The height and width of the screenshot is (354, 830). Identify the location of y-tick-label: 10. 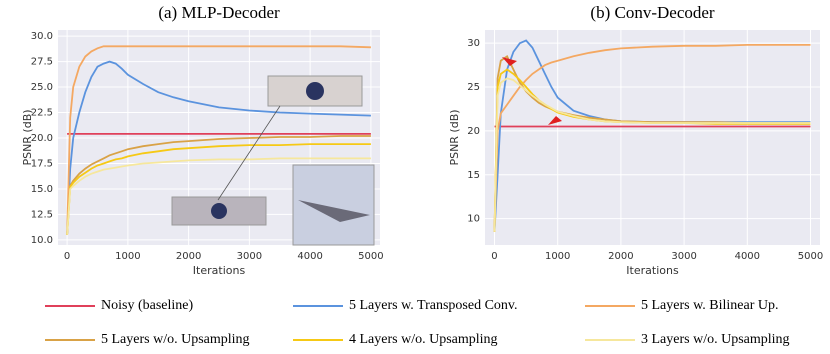
(473, 219).